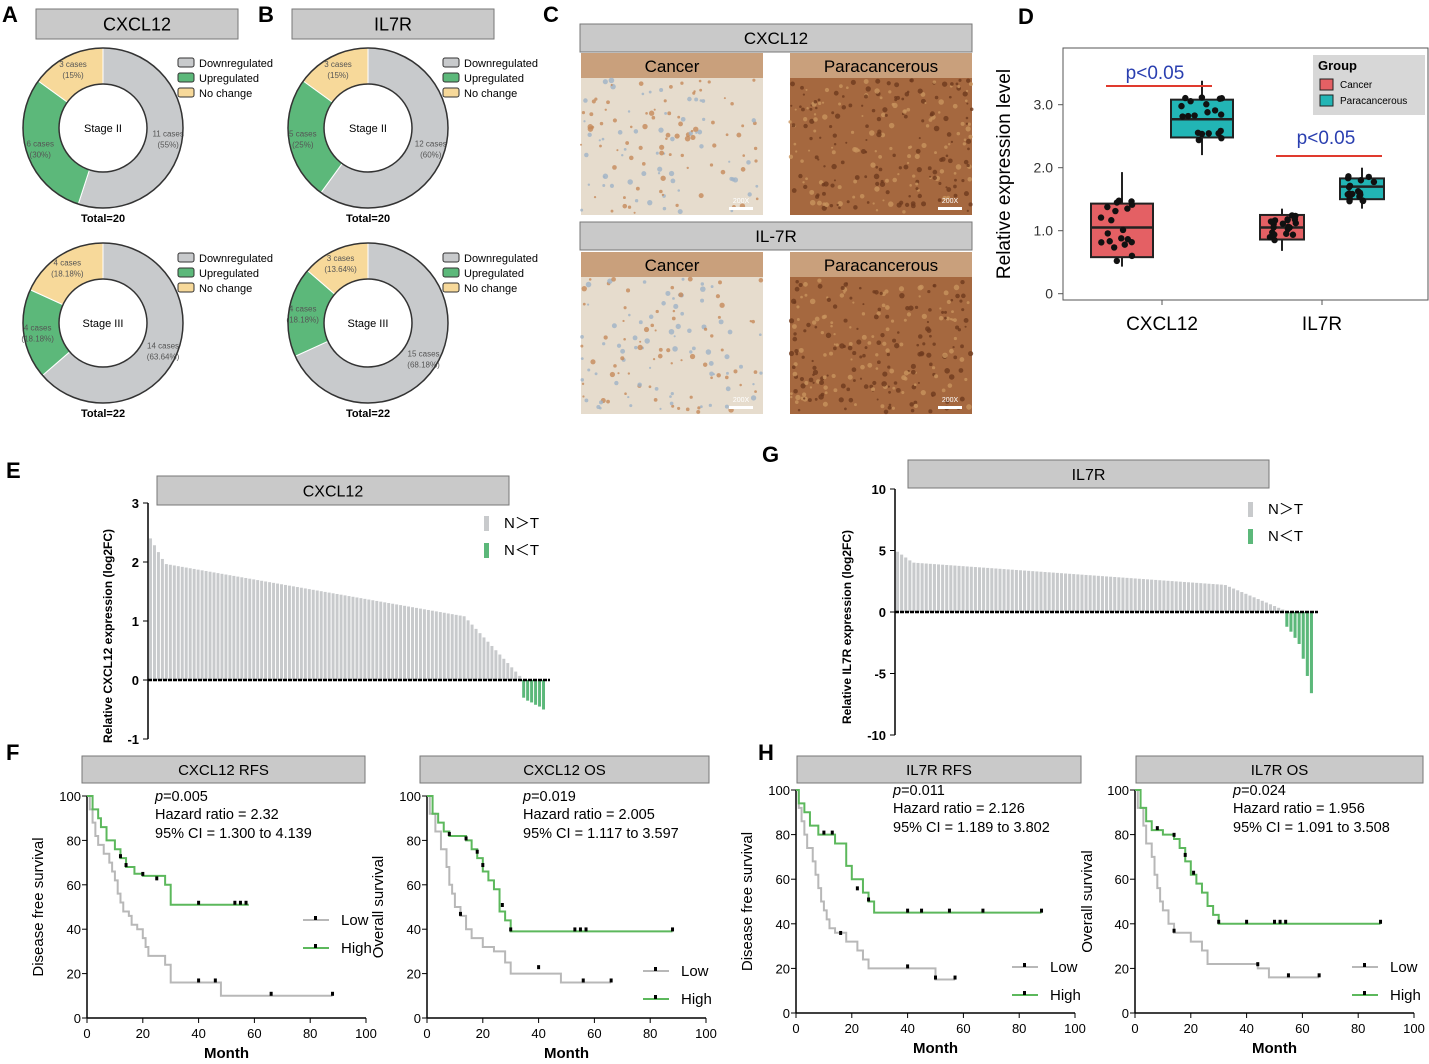  I want to click on donut-stage-label: Stage III, so click(368, 324).